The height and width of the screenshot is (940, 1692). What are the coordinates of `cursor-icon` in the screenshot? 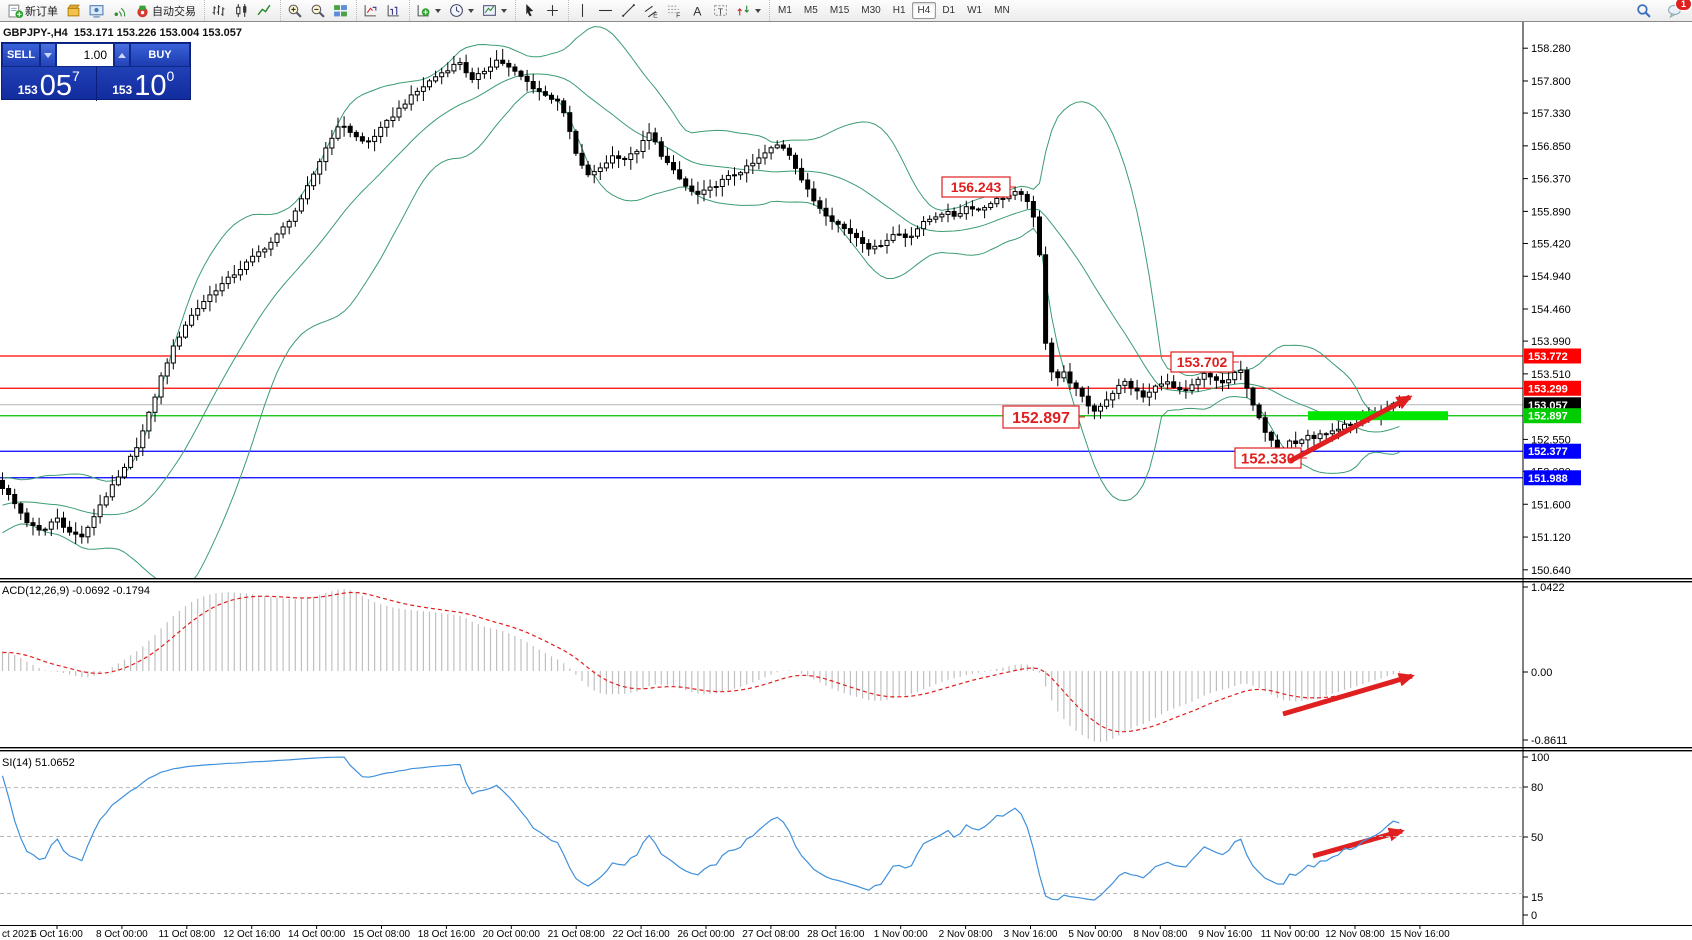 It's located at (529, 10).